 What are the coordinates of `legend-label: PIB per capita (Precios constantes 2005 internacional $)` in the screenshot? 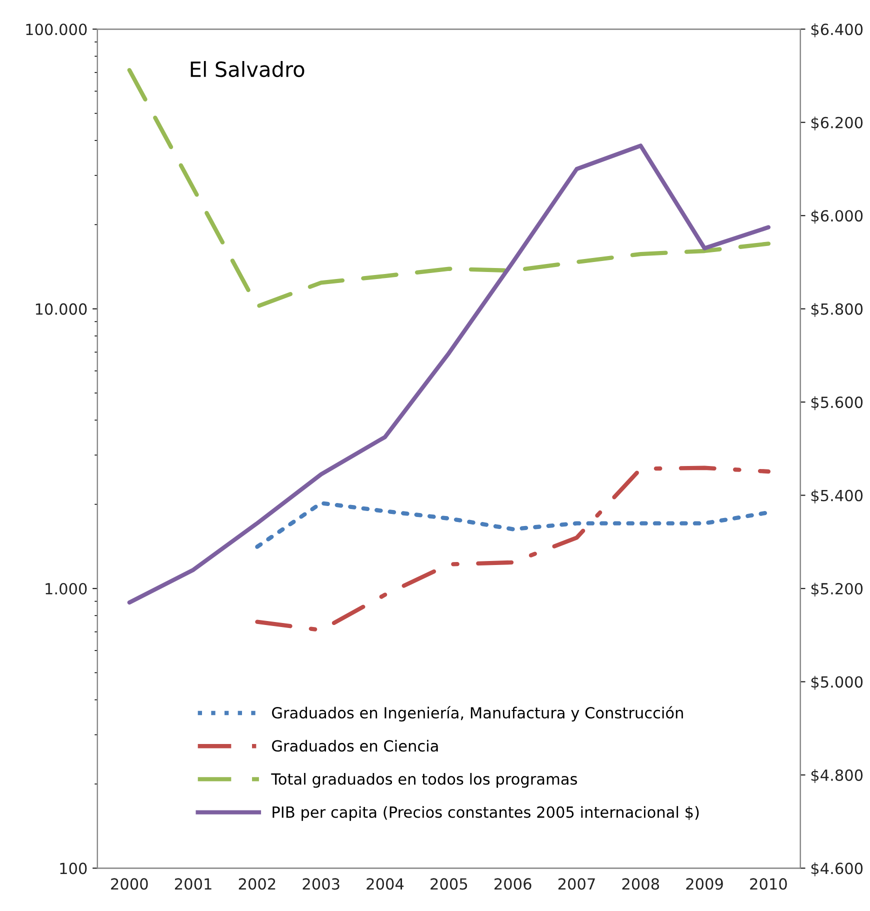 It's located at (485, 813).